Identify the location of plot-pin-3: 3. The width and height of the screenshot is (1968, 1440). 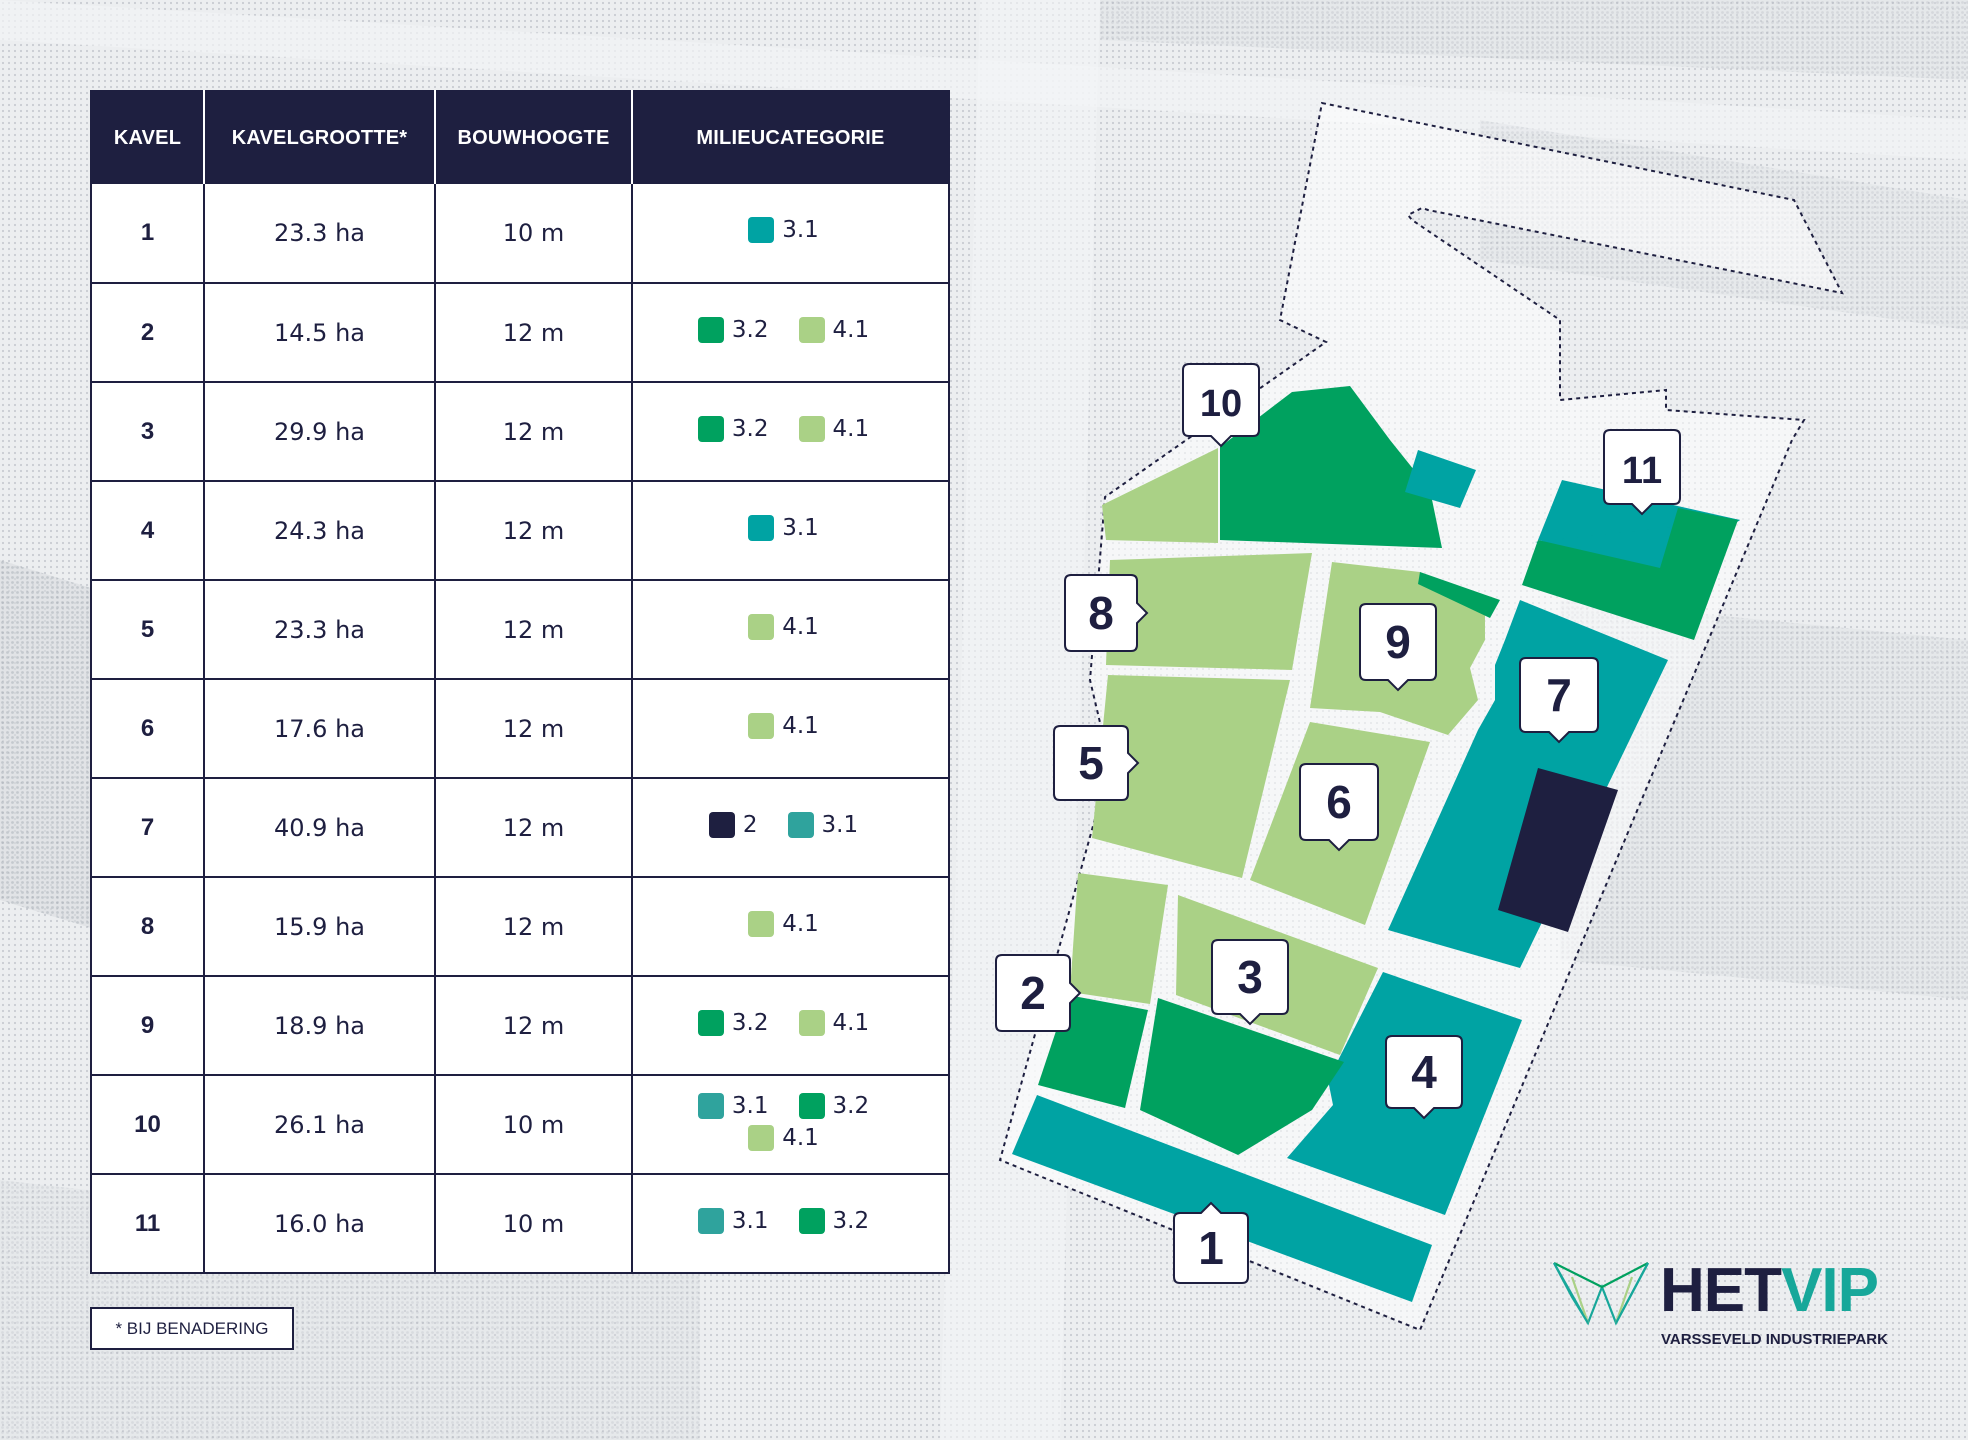
(1250, 982).